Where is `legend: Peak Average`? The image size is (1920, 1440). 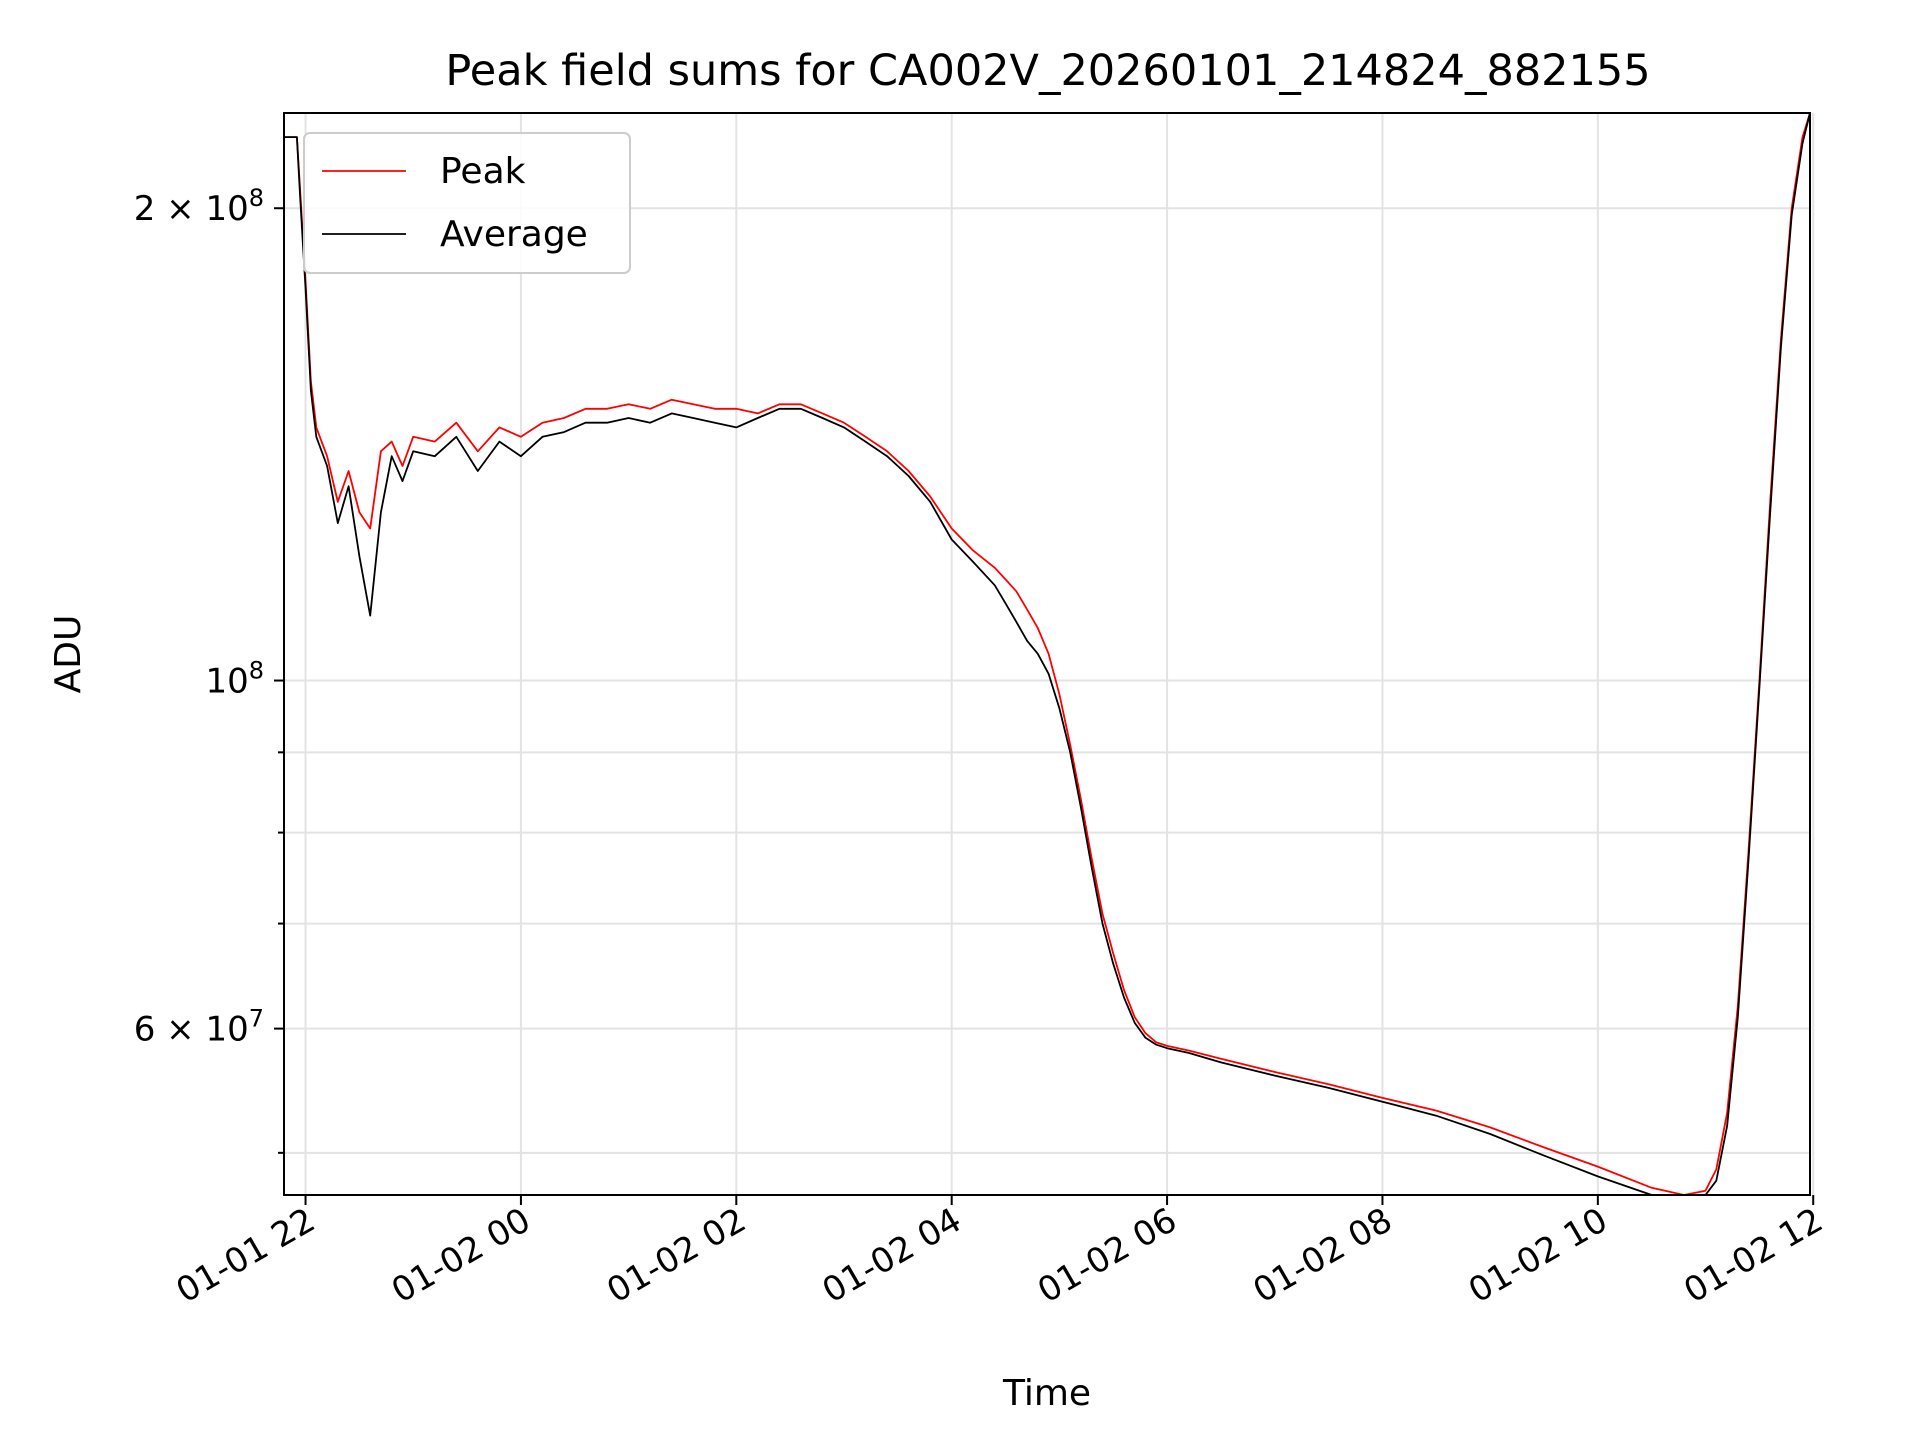
legend: Peak Average is located at coordinates (467, 203).